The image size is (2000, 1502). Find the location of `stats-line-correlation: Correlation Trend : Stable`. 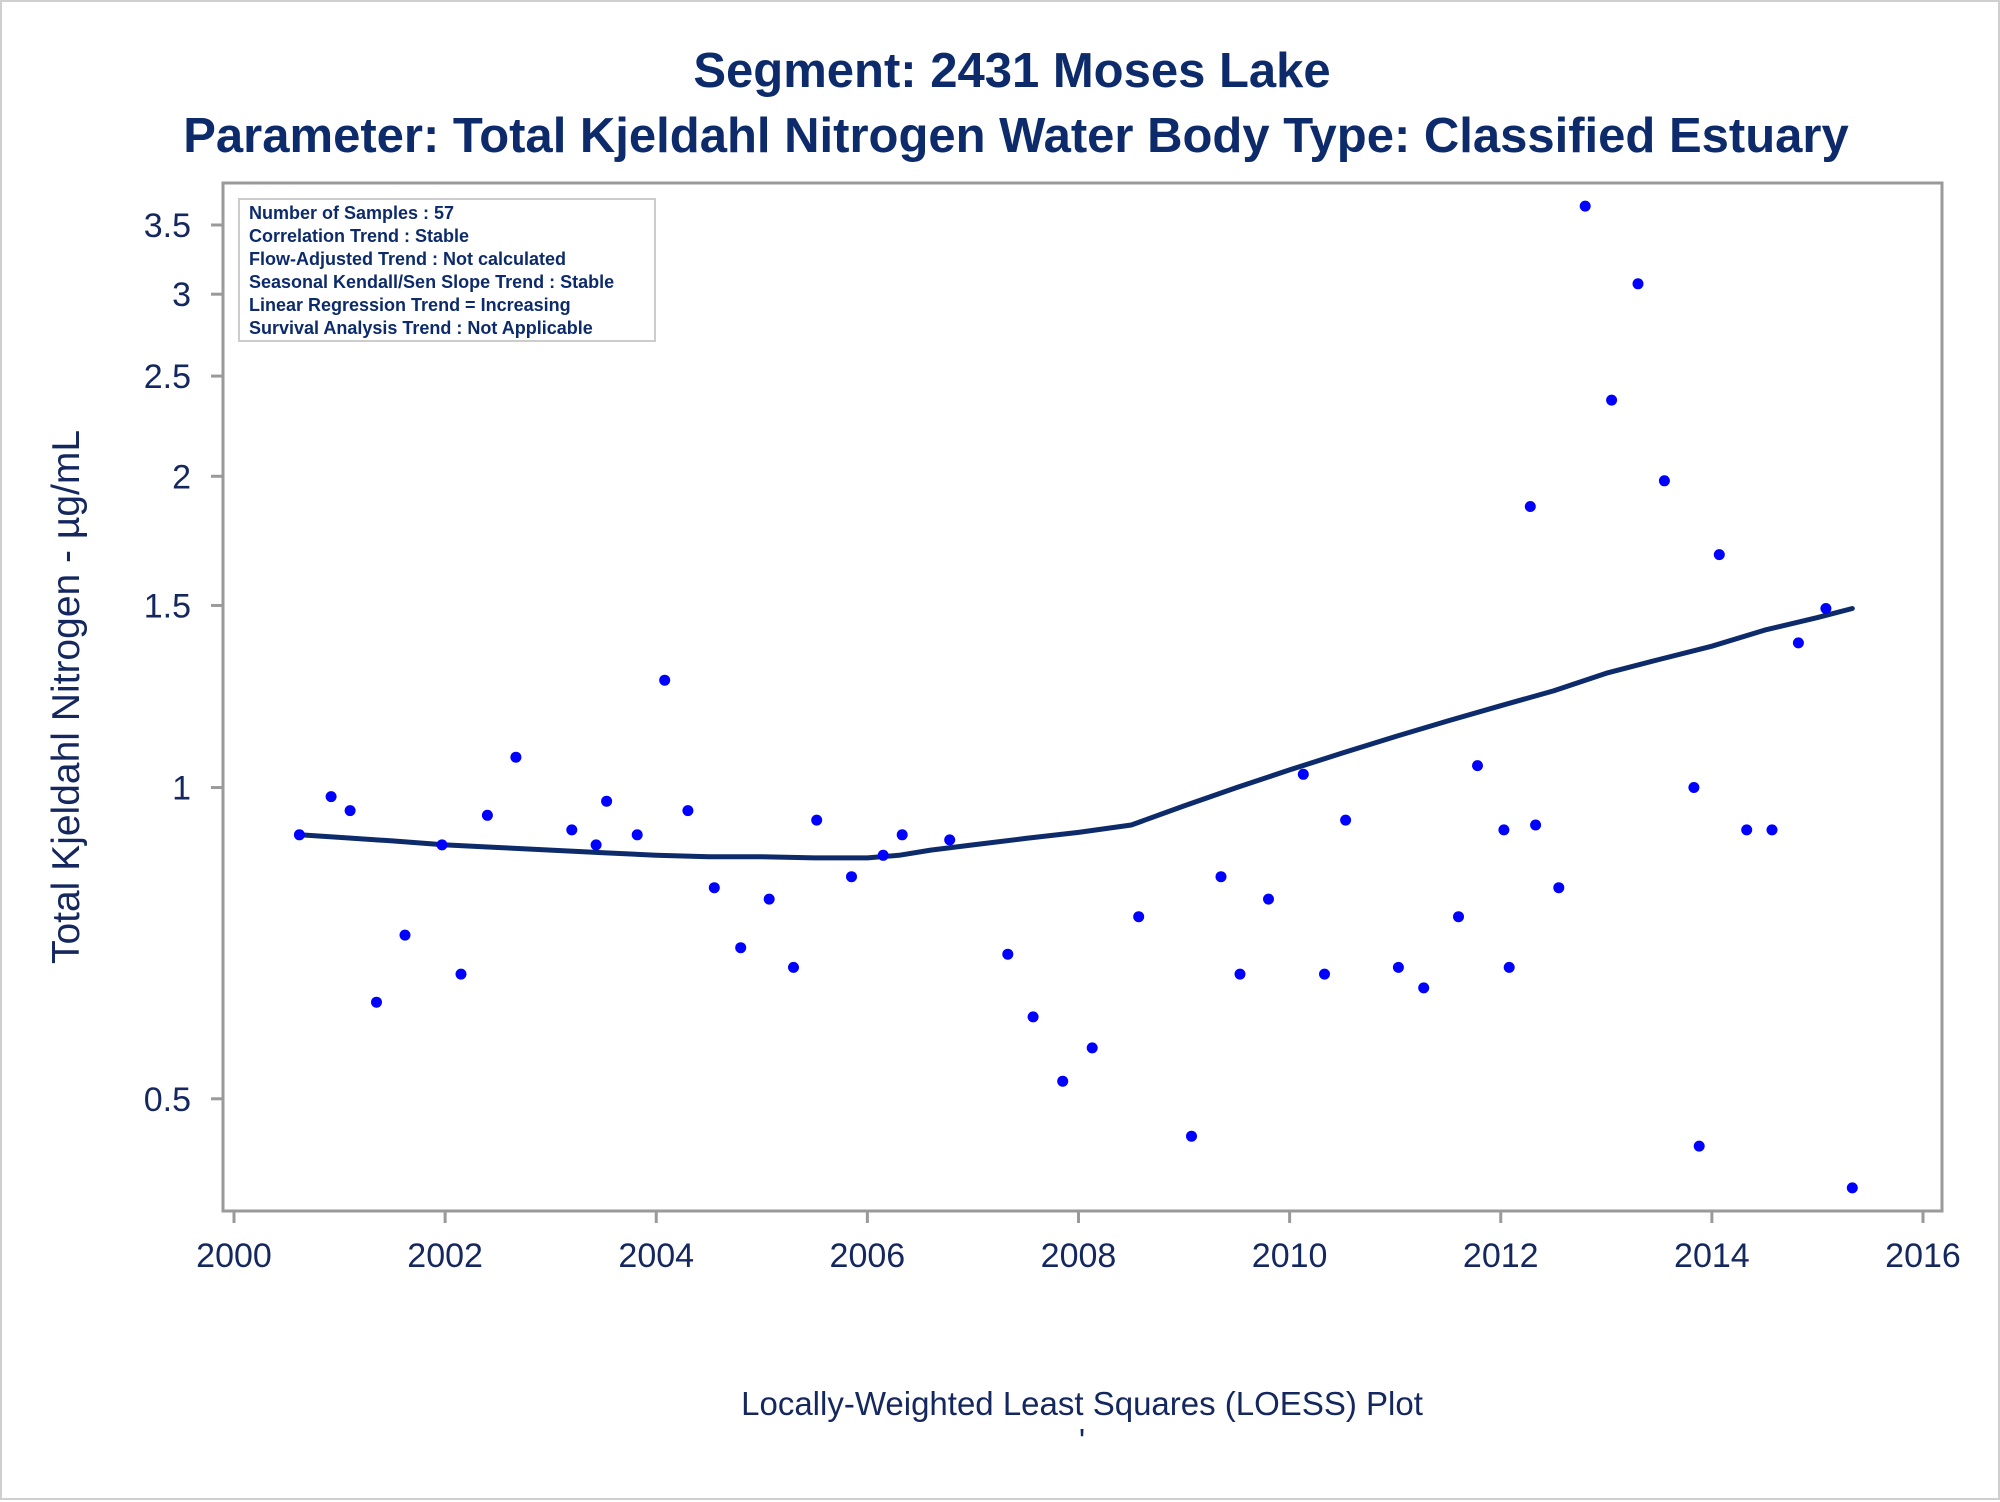

stats-line-correlation: Correlation Trend : Stable is located at coordinates (359, 236).